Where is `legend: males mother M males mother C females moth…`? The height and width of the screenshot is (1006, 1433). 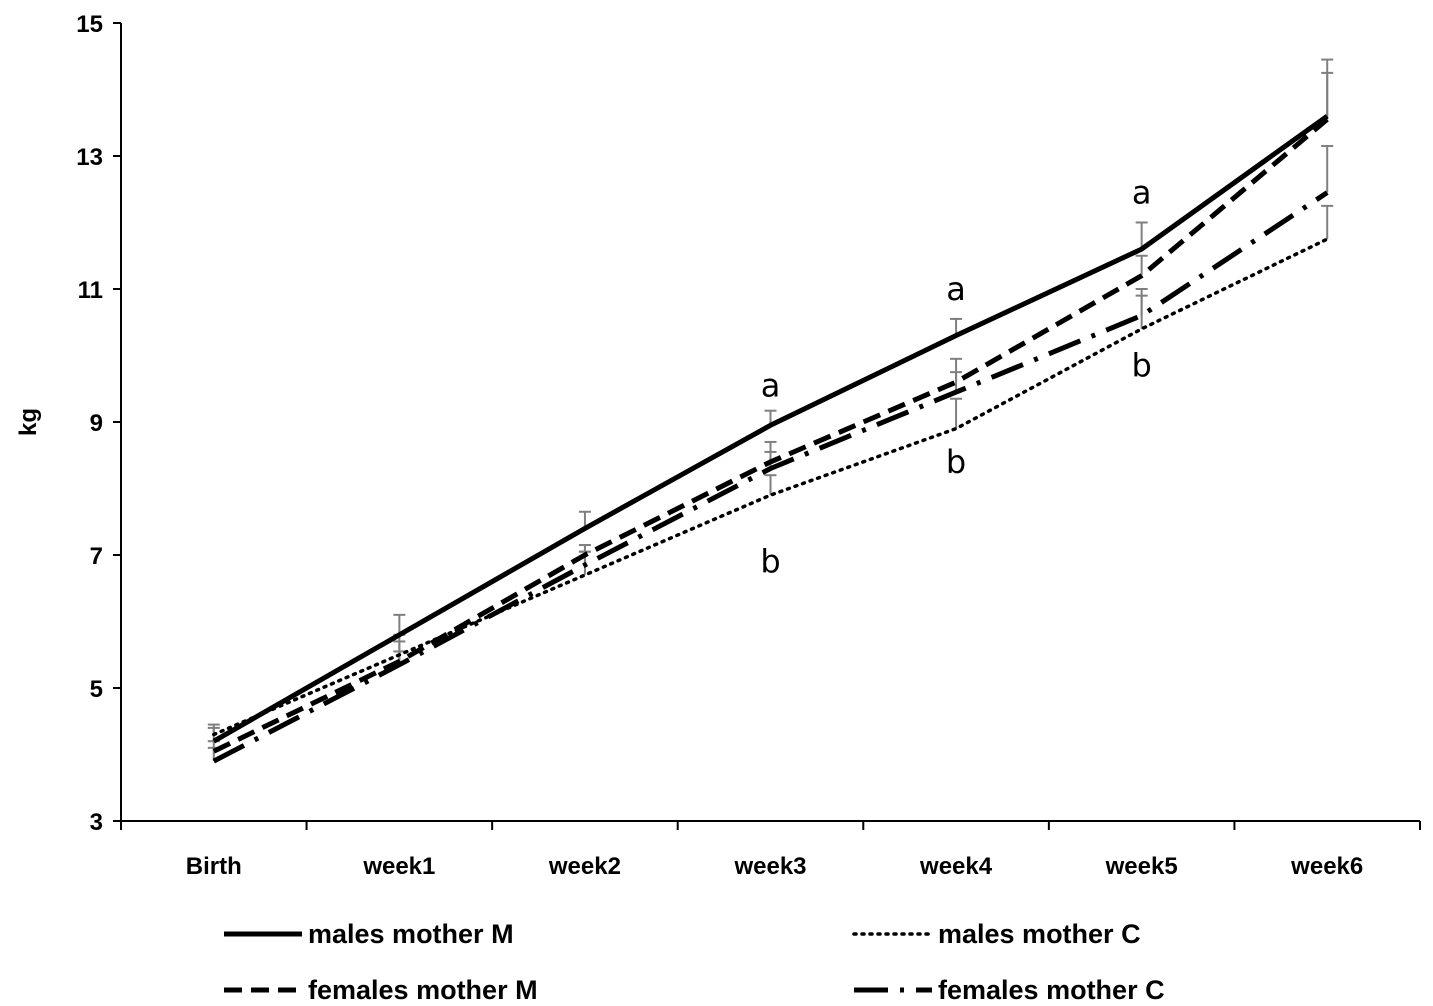
legend: males mother M males mother C females moth… is located at coordinates (694, 962).